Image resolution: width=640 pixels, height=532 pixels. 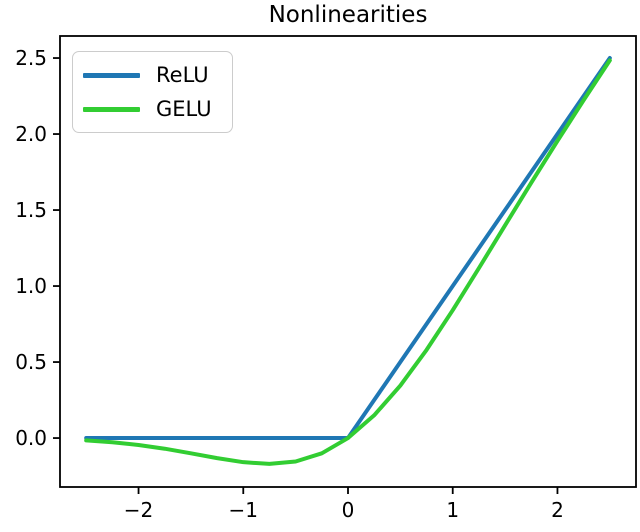 I want to click on y-tick-label: 1.0, so click(x=31, y=286).